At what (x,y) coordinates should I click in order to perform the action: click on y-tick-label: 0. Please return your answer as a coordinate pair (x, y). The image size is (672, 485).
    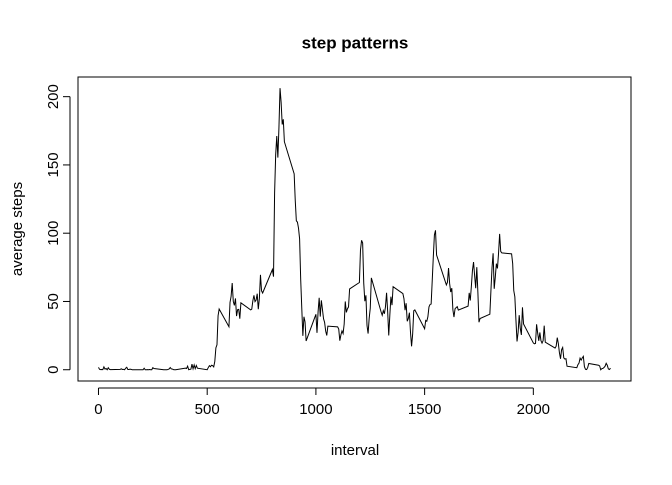
    Looking at the image, I should click on (53, 370).